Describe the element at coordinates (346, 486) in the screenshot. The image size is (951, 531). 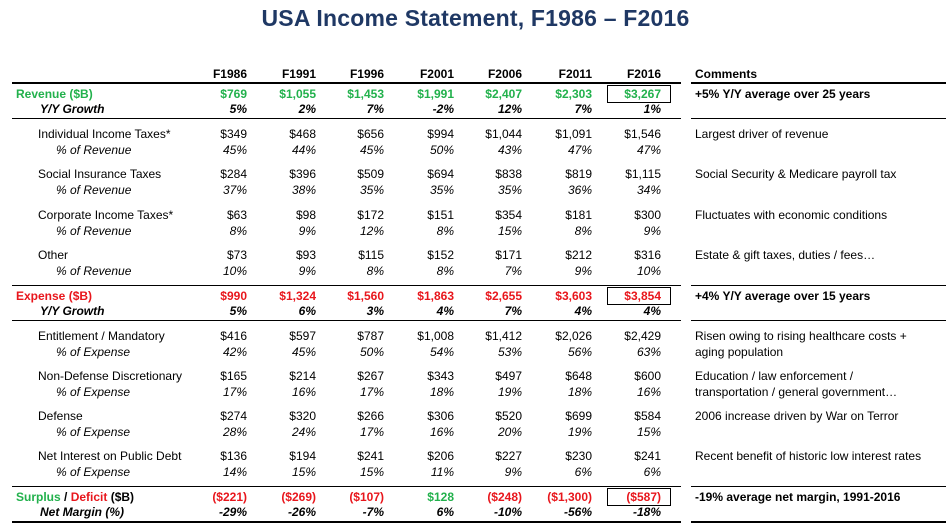
I see `surplus-top-divider` at that location.